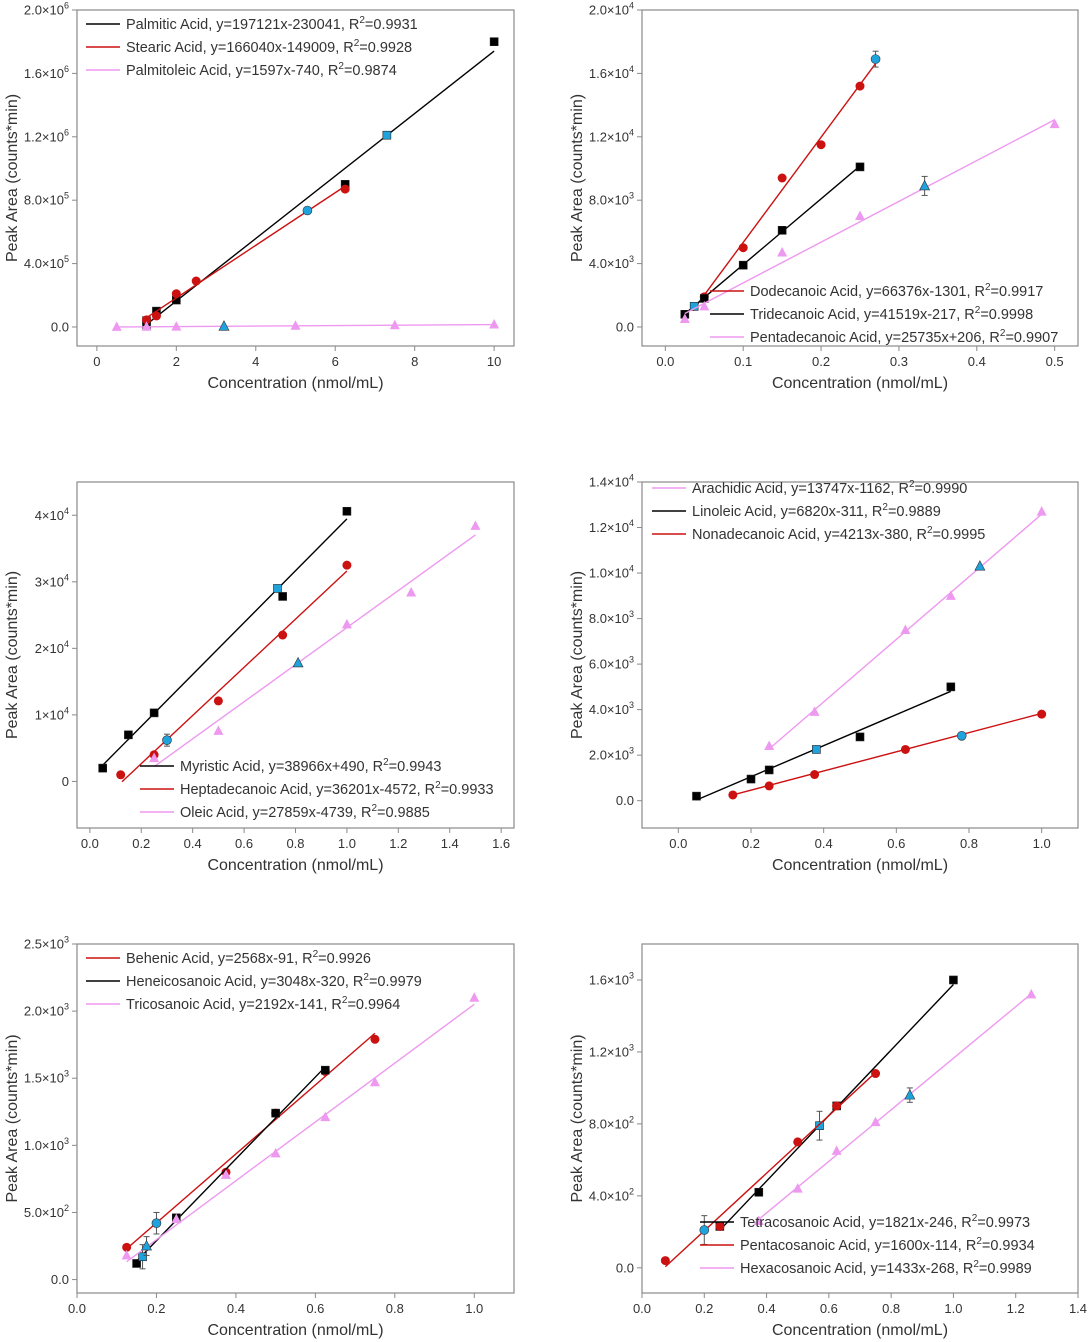 Image resolution: width=1092 pixels, height=1342 pixels. Describe the element at coordinates (261, 70) in the screenshot. I see `legend-label: Palmitoleic Acid, y=1597x-740, R2=0.9874` at that location.